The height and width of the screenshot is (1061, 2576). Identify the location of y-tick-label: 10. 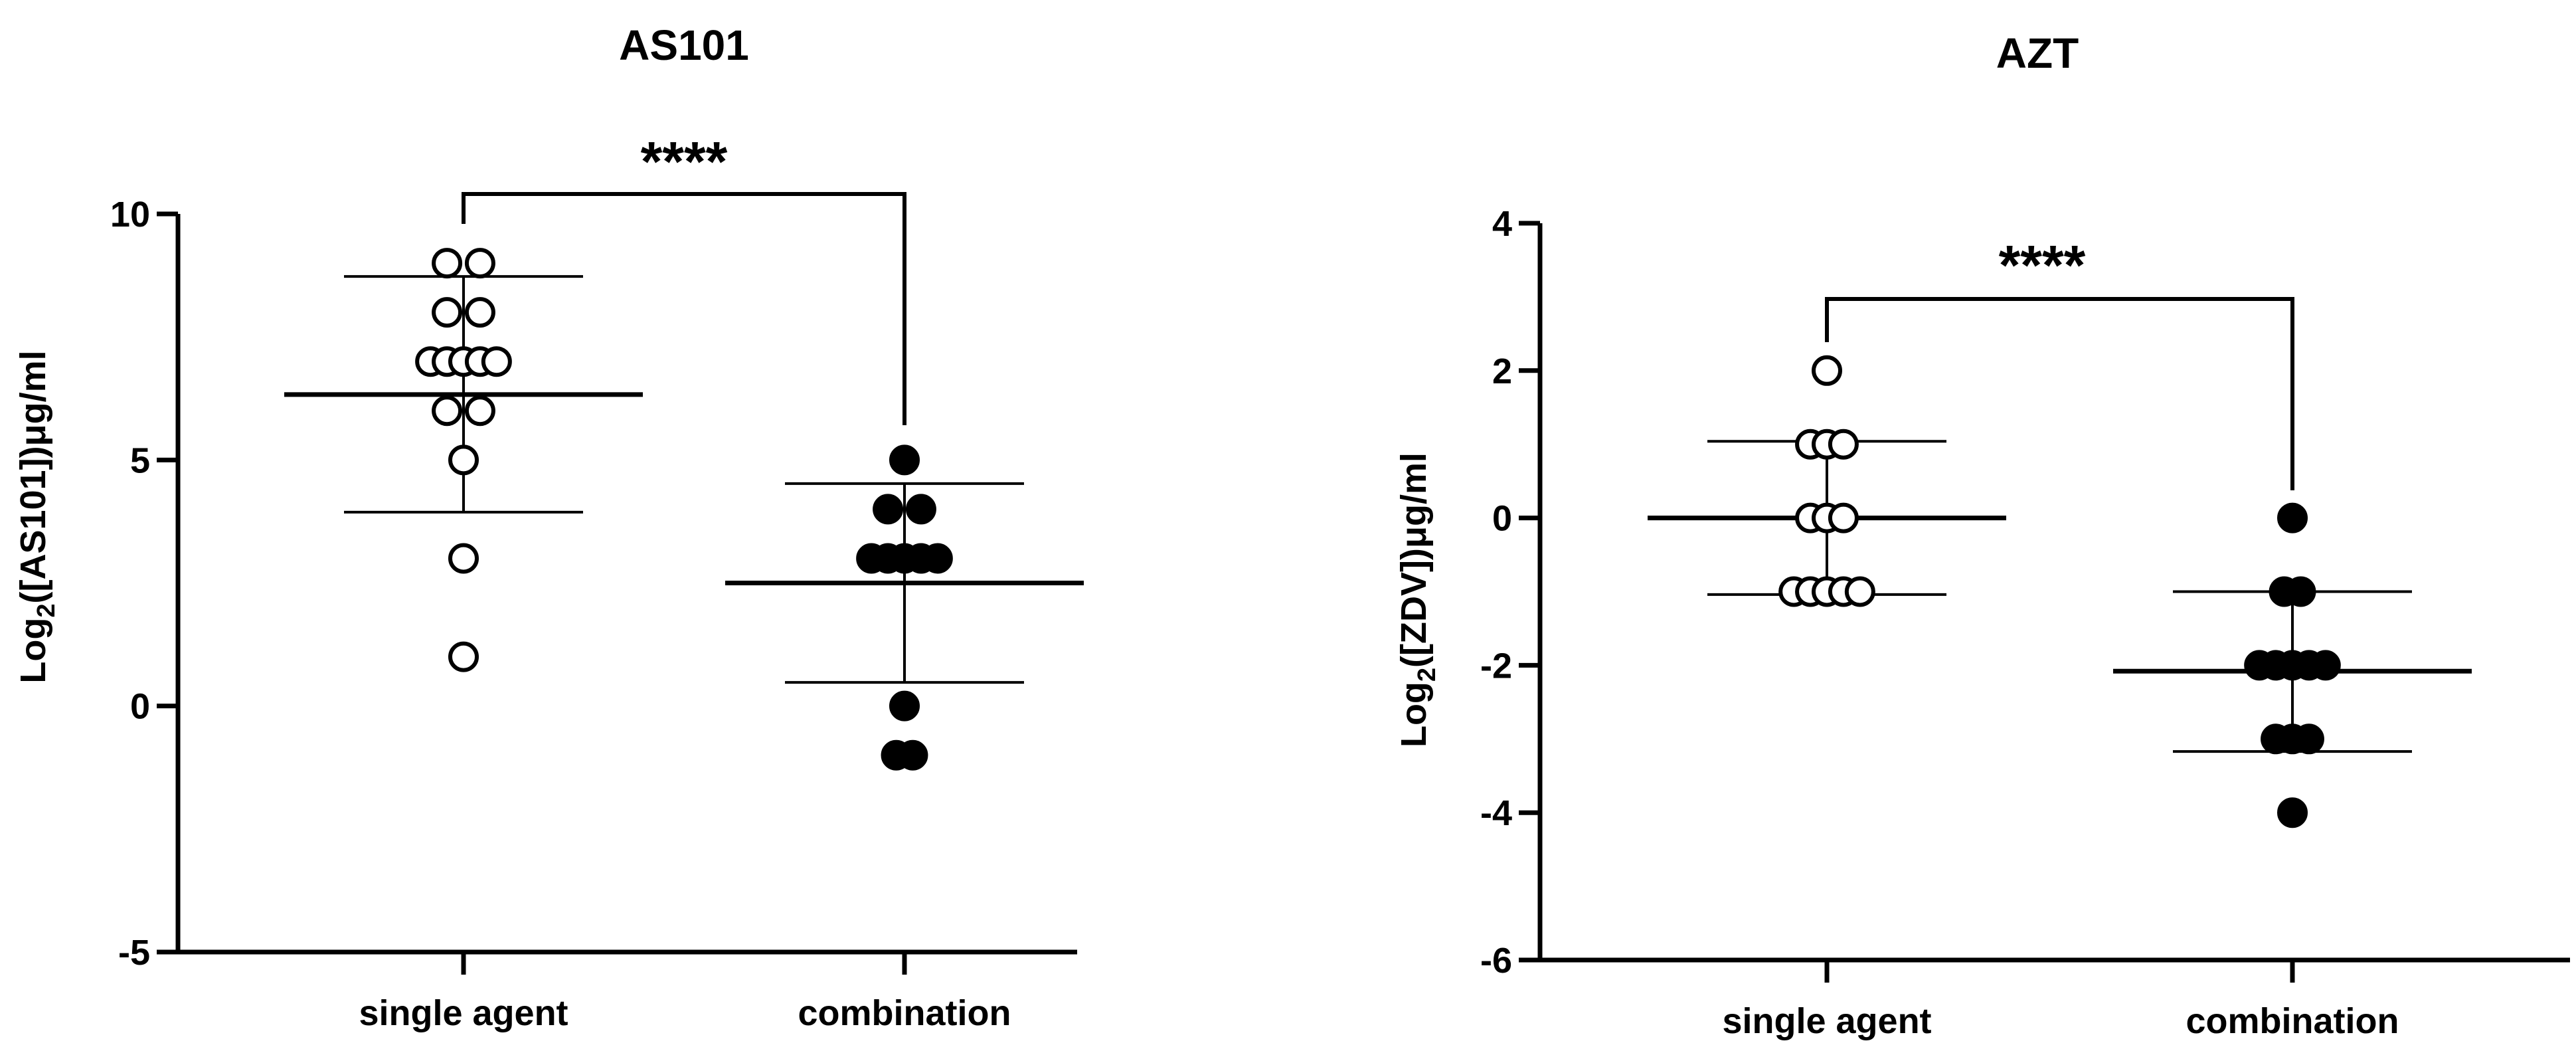
(130, 215).